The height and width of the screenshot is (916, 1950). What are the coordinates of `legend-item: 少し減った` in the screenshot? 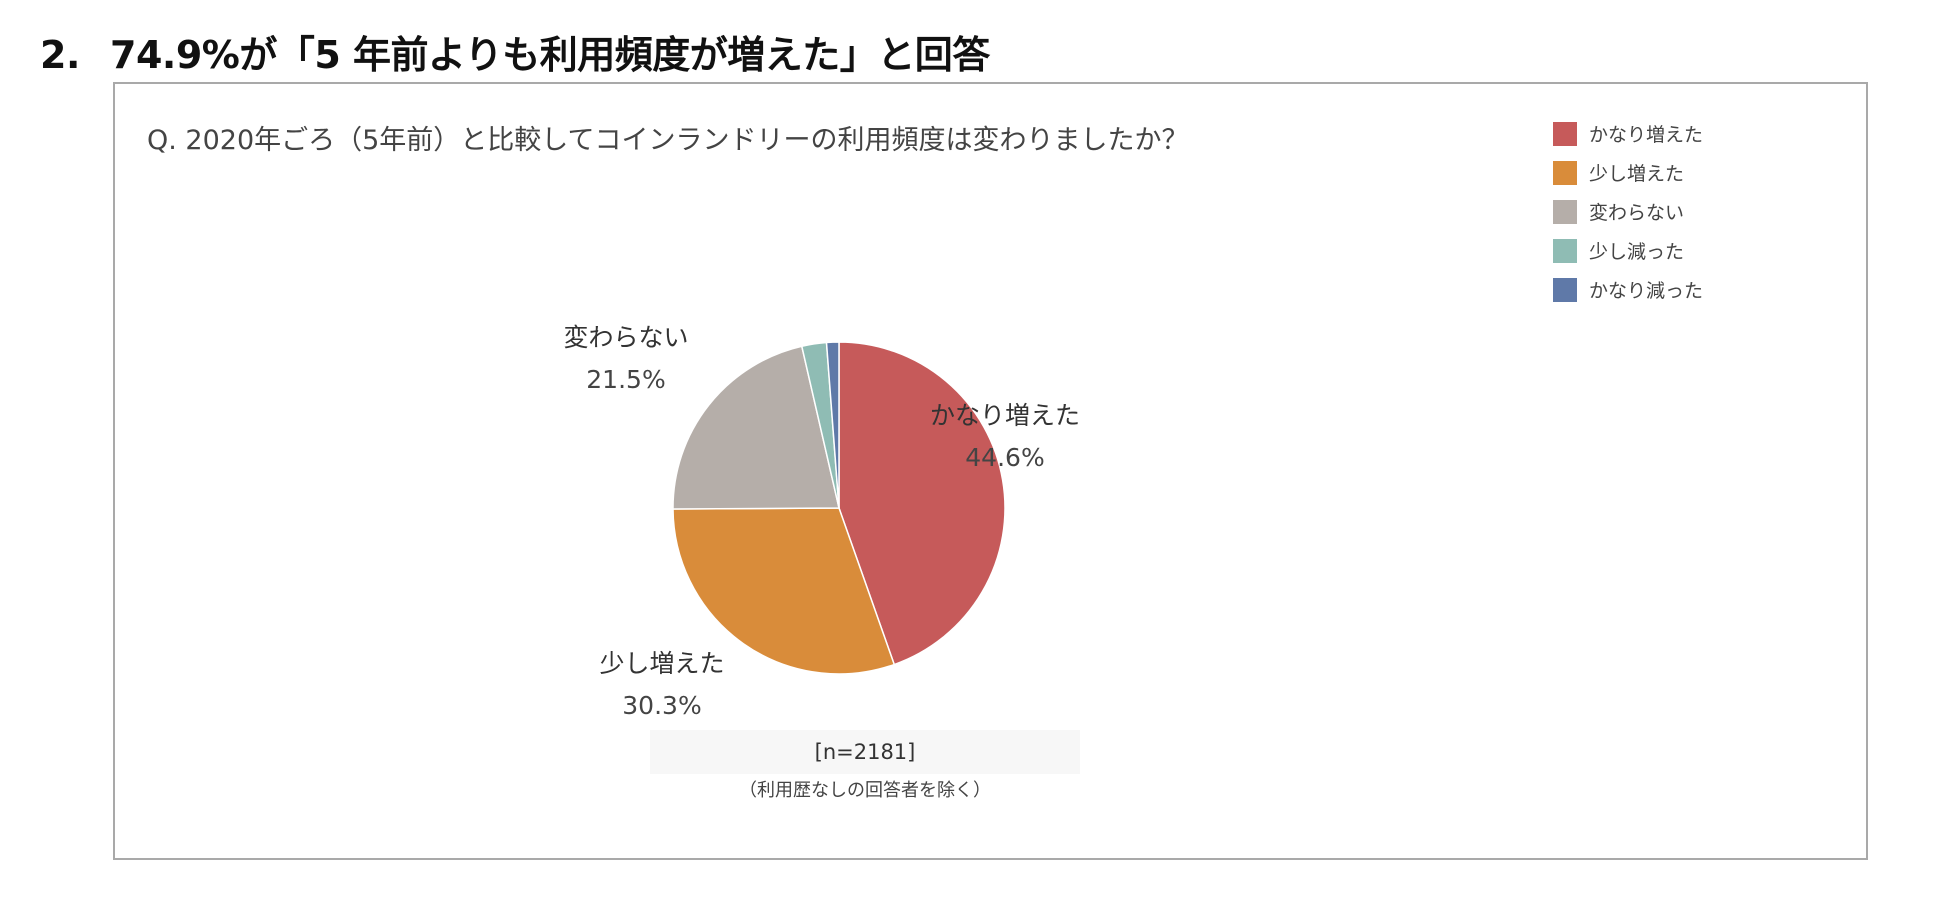 It's located at (1628, 250).